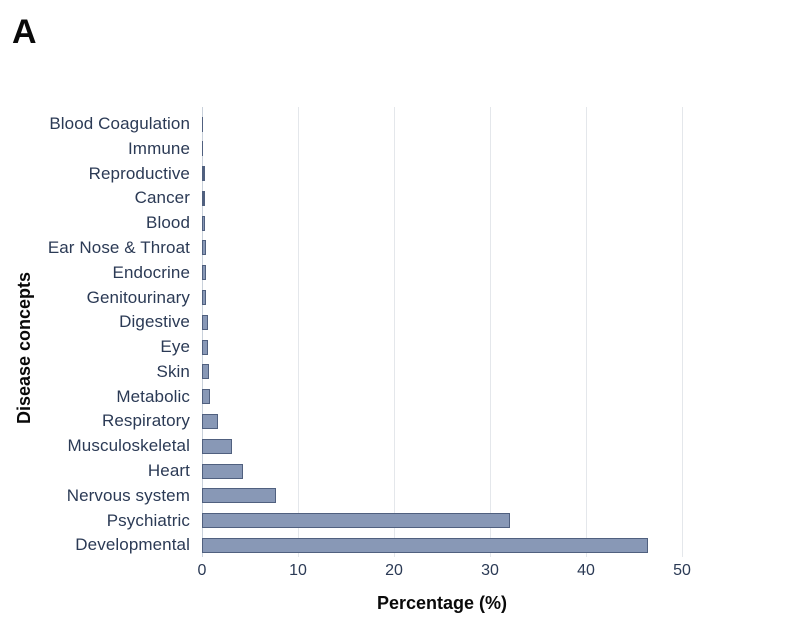  Describe the element at coordinates (128, 446) in the screenshot. I see `category-label-musculoskeletal: Musculoskeletal` at that location.